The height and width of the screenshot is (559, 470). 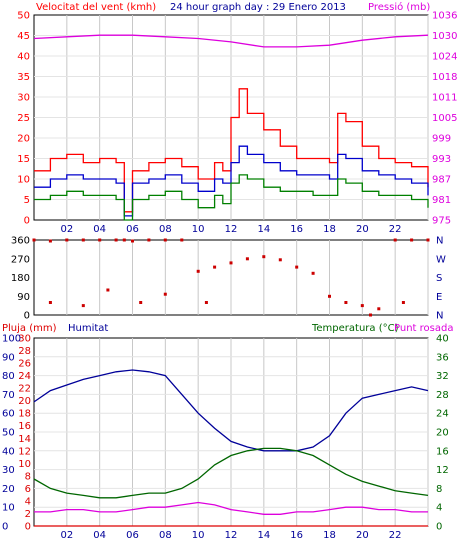 What do you see at coordinates (165, 229) in the screenshot?
I see `x-tick-label: 08` at bounding box center [165, 229].